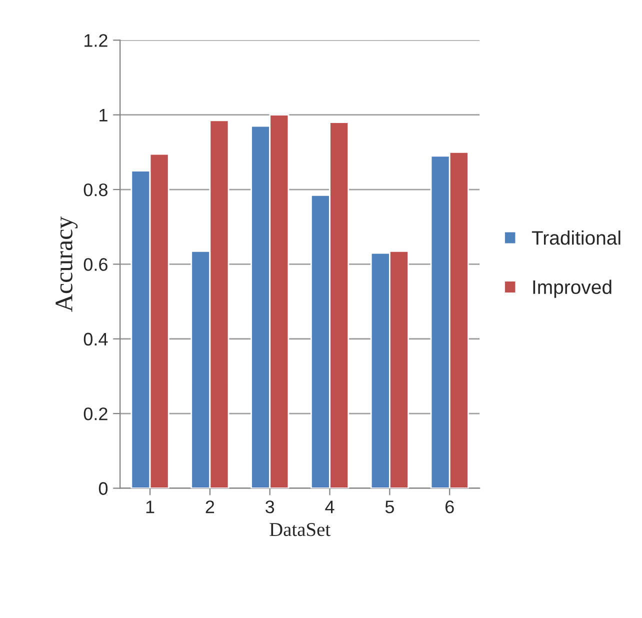 Image resolution: width=642 pixels, height=618 pixels. What do you see at coordinates (96, 264) in the screenshot?
I see `y-tick-label: 0.6` at bounding box center [96, 264].